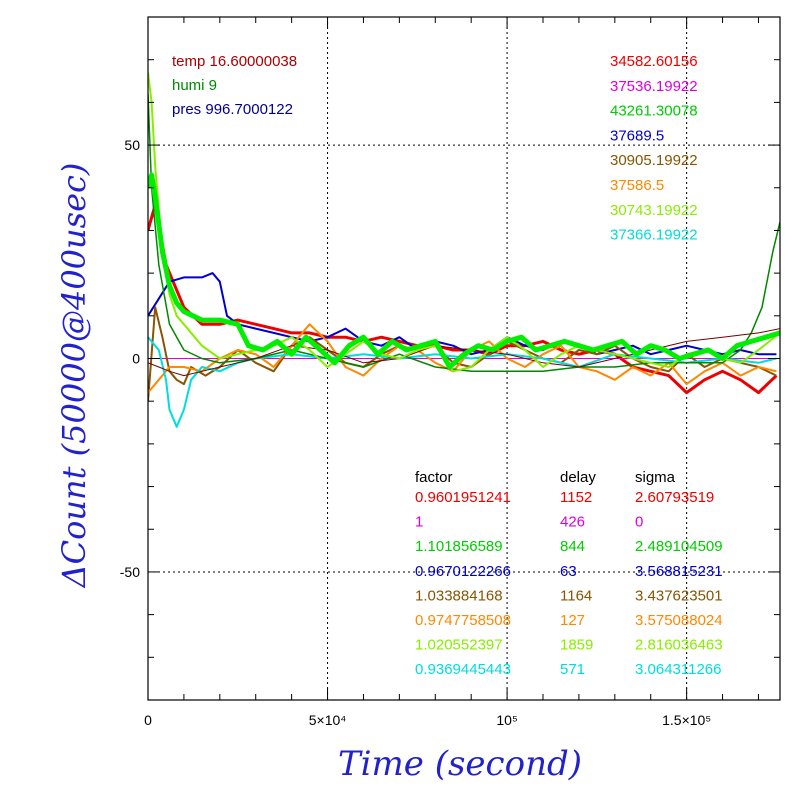 This screenshot has width=797, height=797. I want to click on y-axis-title: ΔCount (50000@400usec), so click(74, 376).